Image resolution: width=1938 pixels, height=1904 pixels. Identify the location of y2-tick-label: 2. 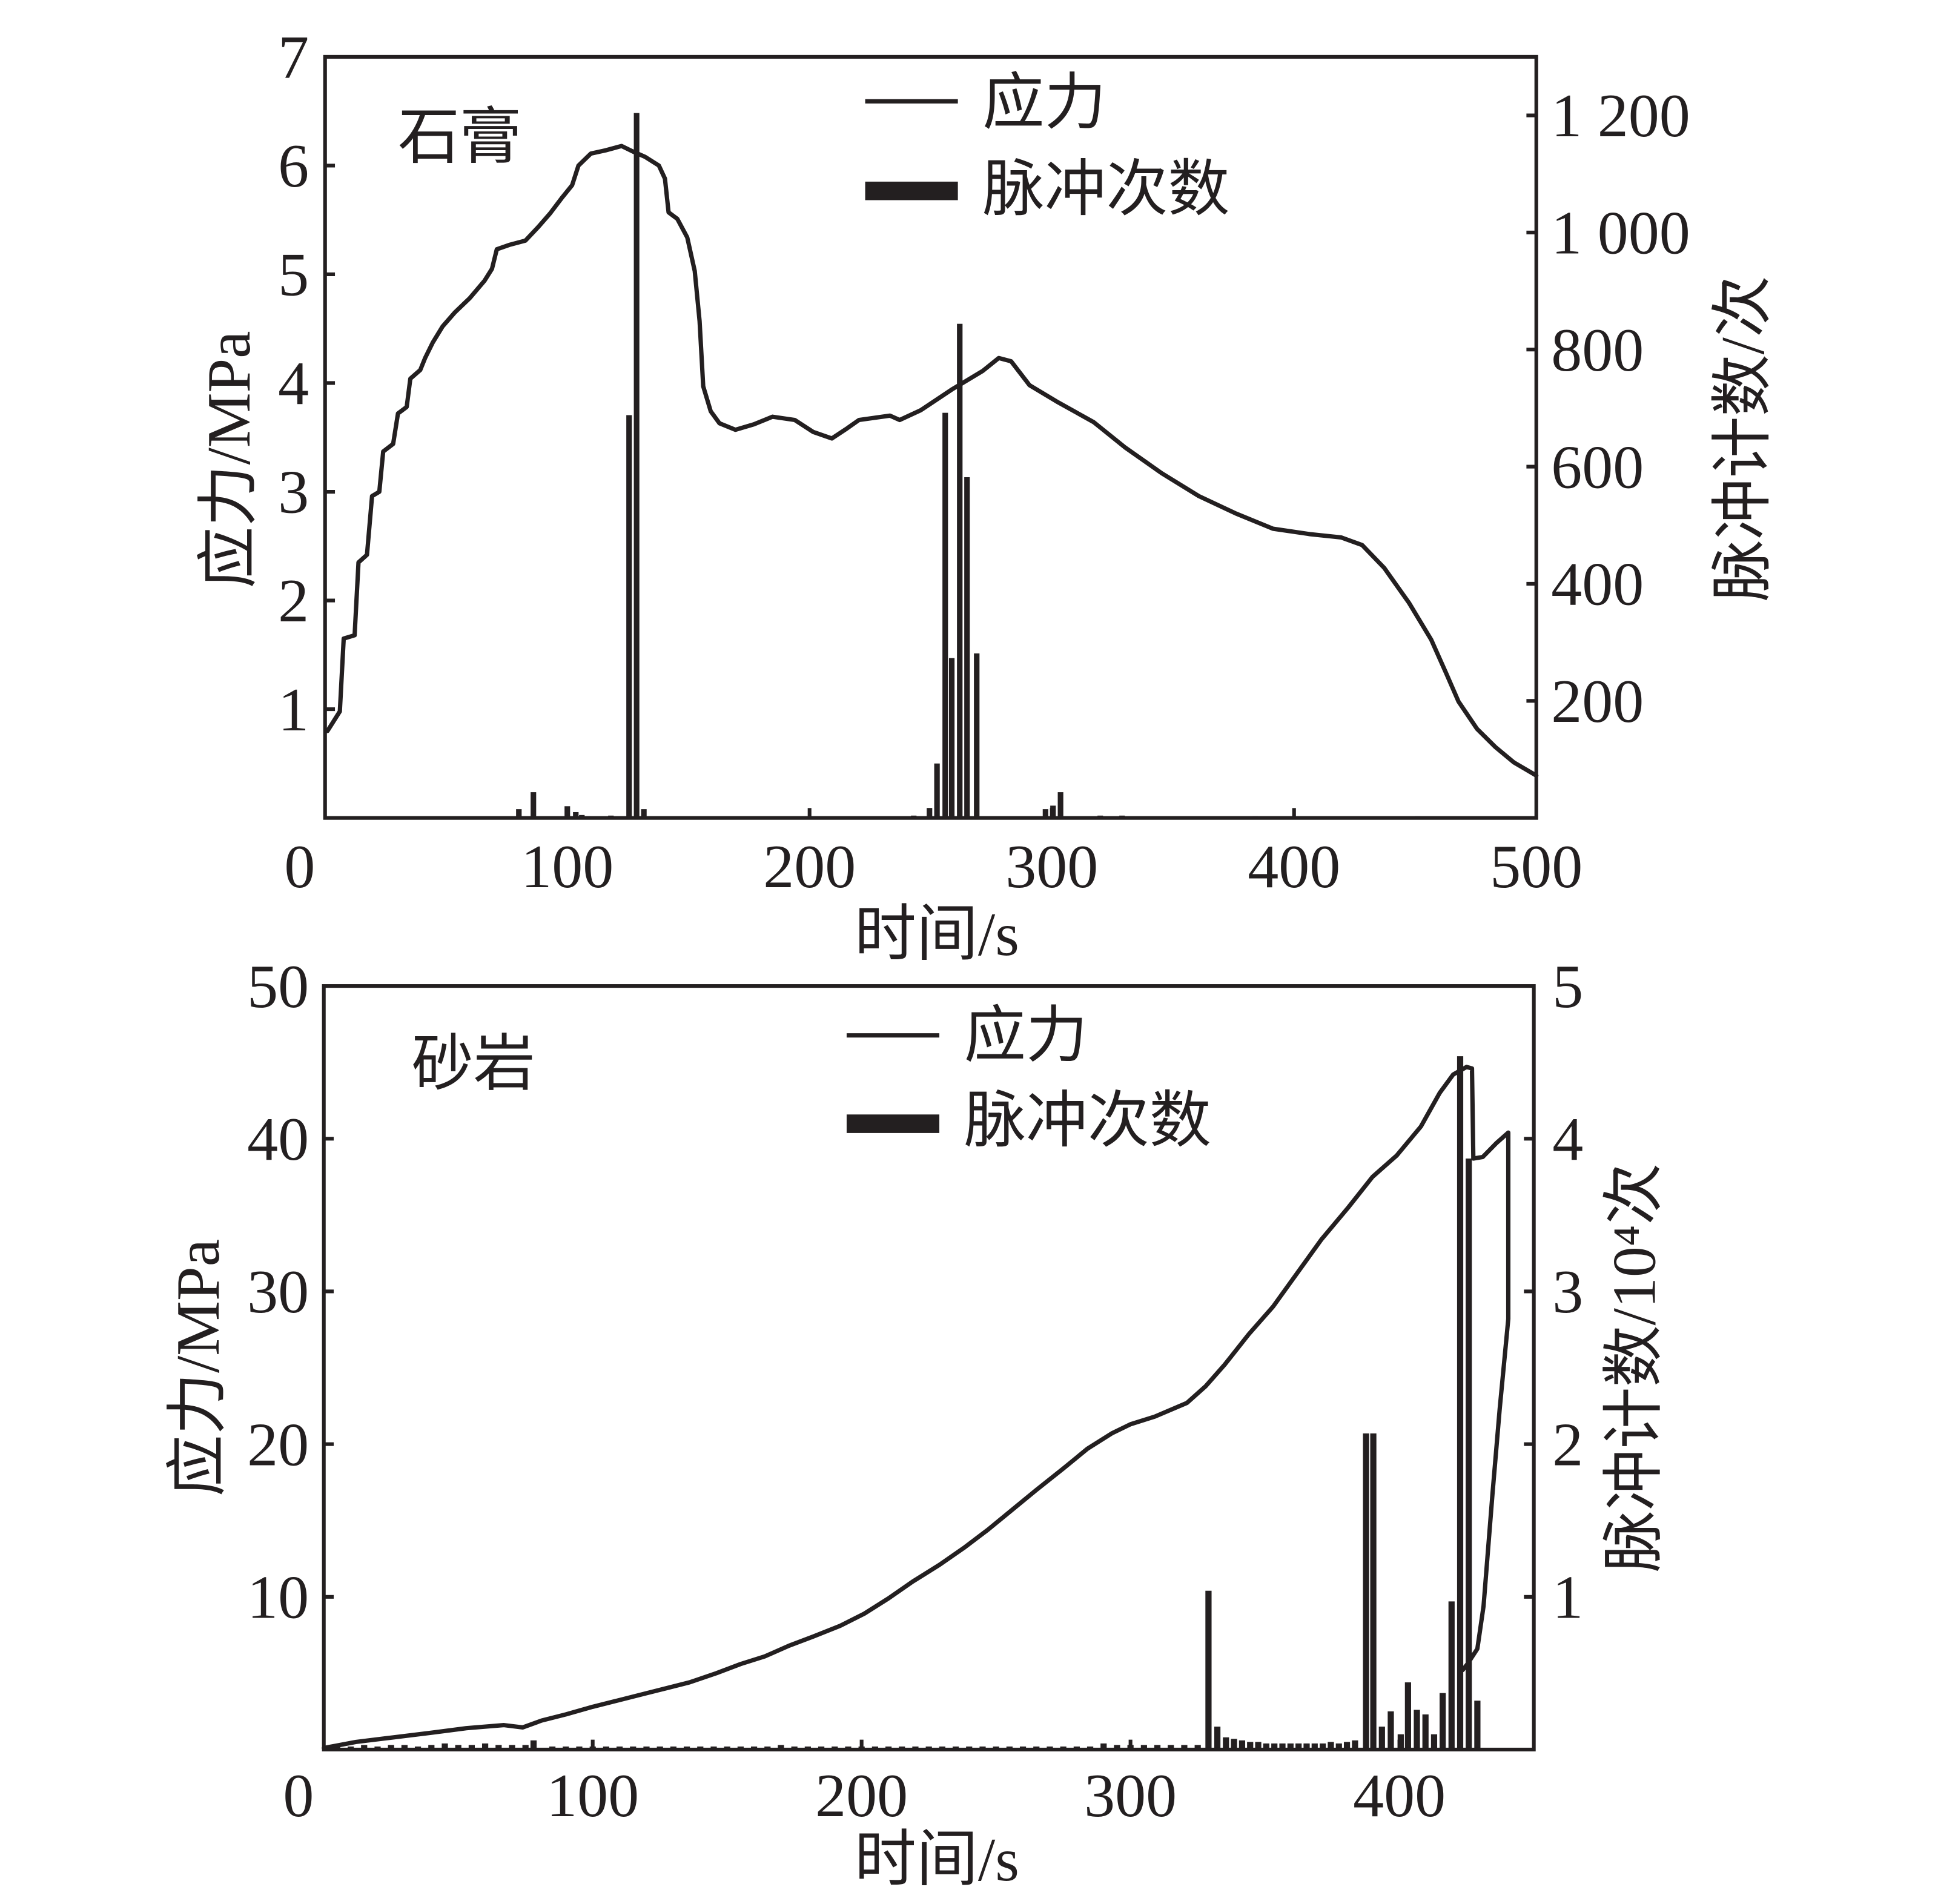
(1567, 1444).